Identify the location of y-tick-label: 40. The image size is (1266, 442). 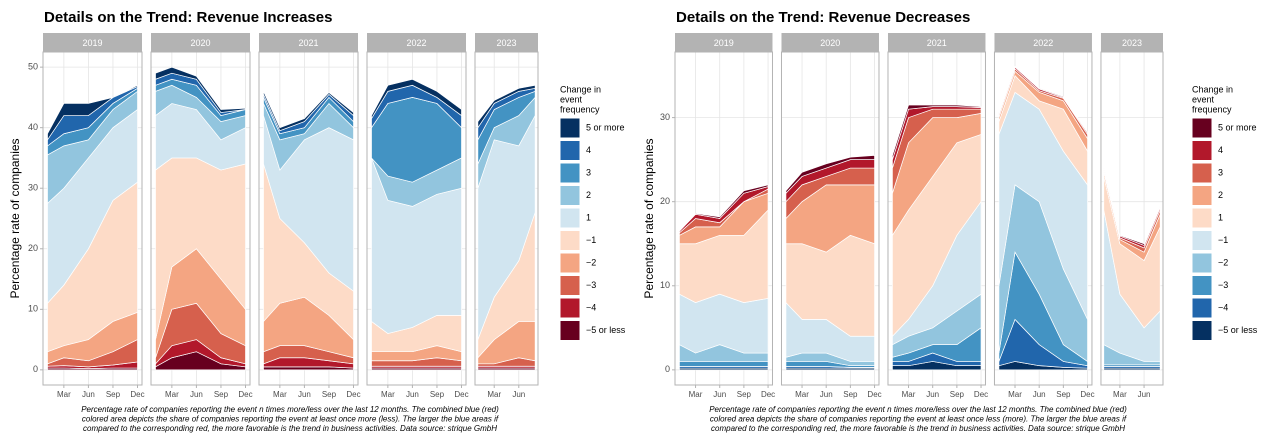
(33, 127).